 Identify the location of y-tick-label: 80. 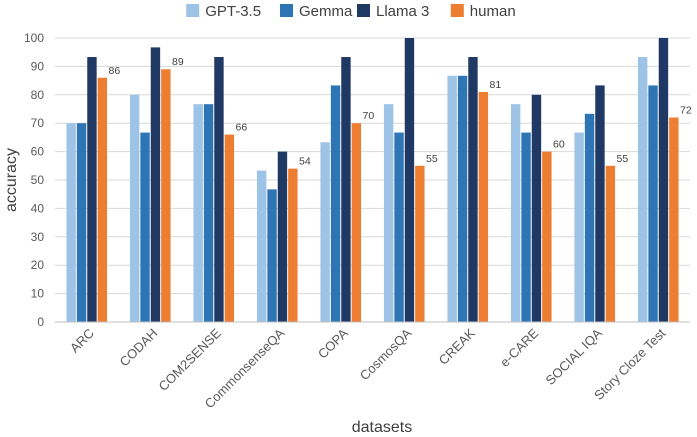
(38, 95).